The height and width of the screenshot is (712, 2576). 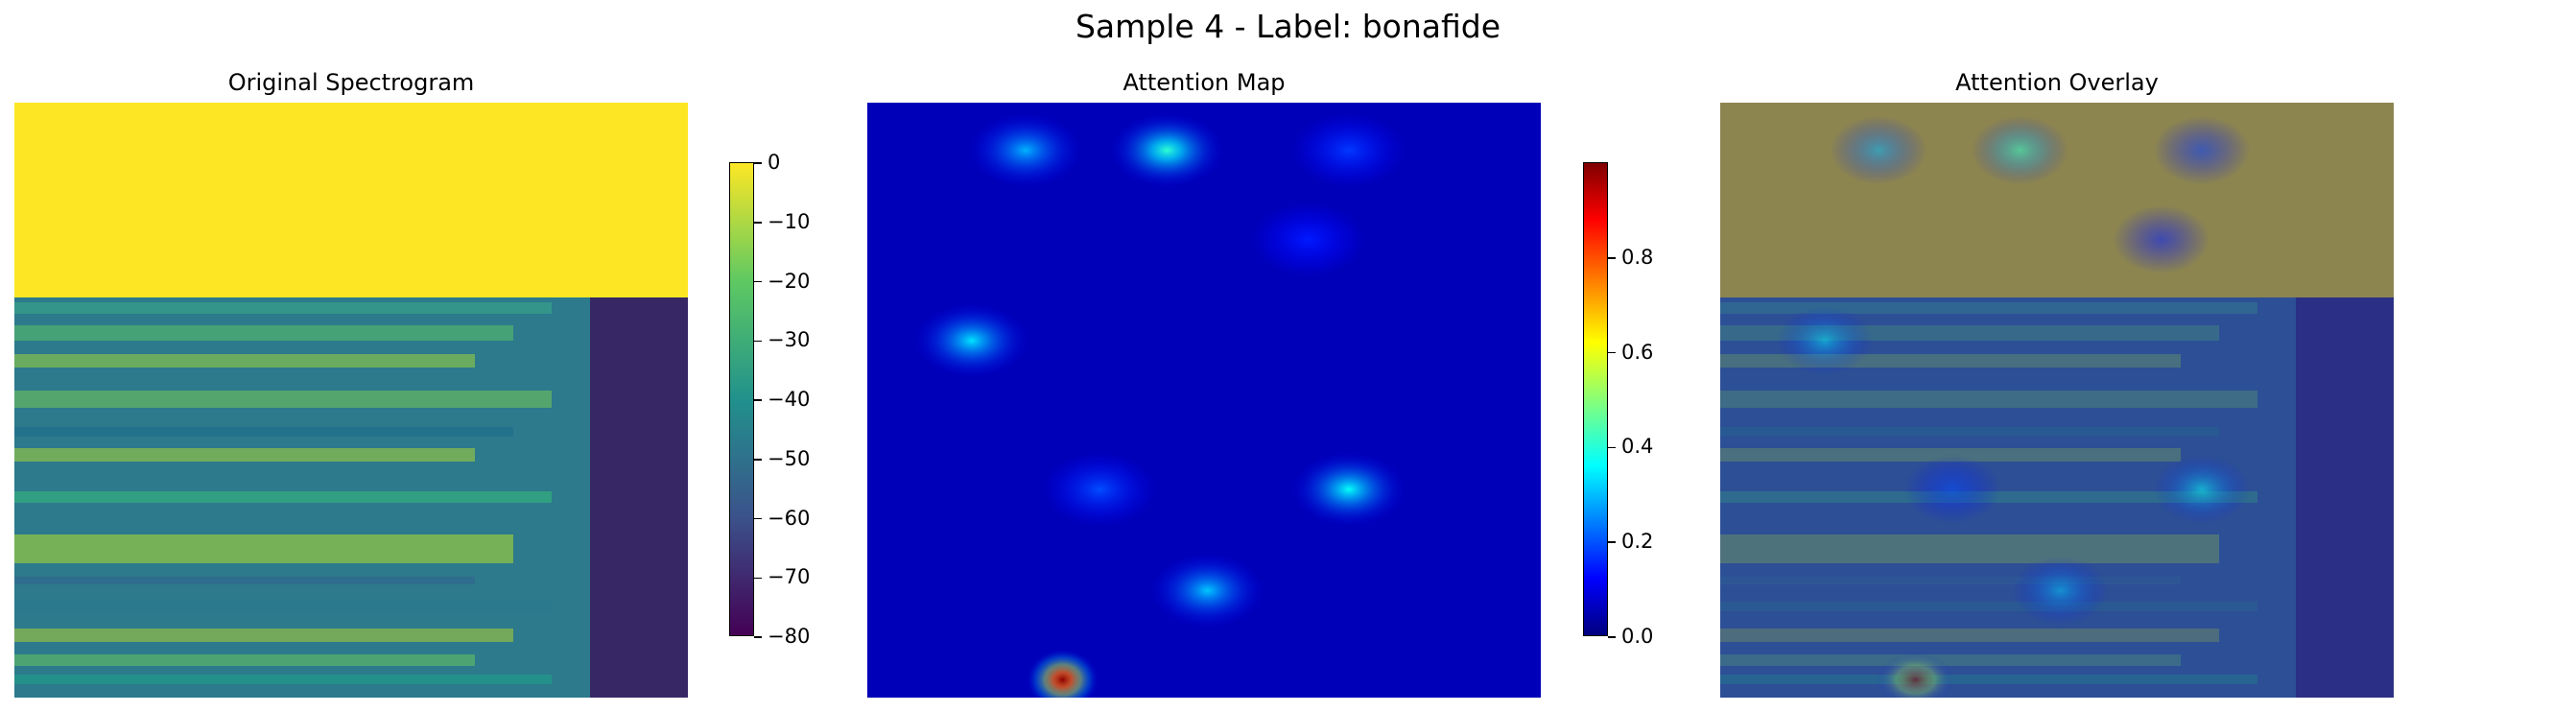 I want to click on panel-title-spectrogram: Original Spectrogram, so click(x=351, y=82).